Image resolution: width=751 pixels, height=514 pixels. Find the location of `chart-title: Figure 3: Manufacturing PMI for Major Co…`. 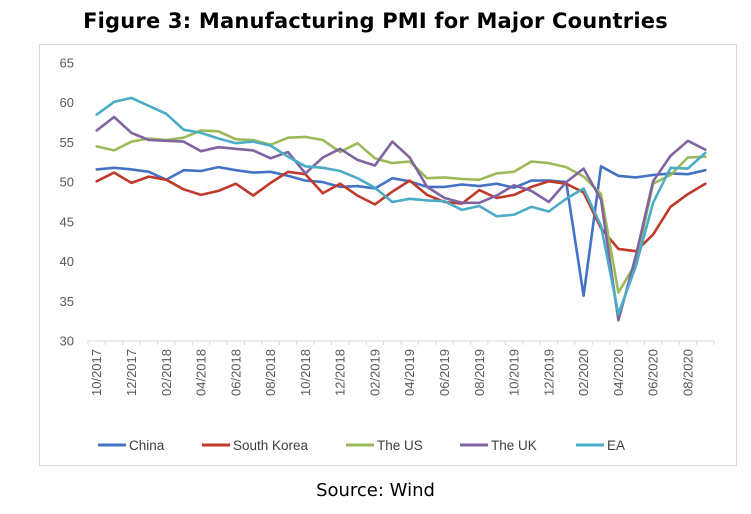

chart-title: Figure 3: Manufacturing PMI for Major Co… is located at coordinates (375, 21).